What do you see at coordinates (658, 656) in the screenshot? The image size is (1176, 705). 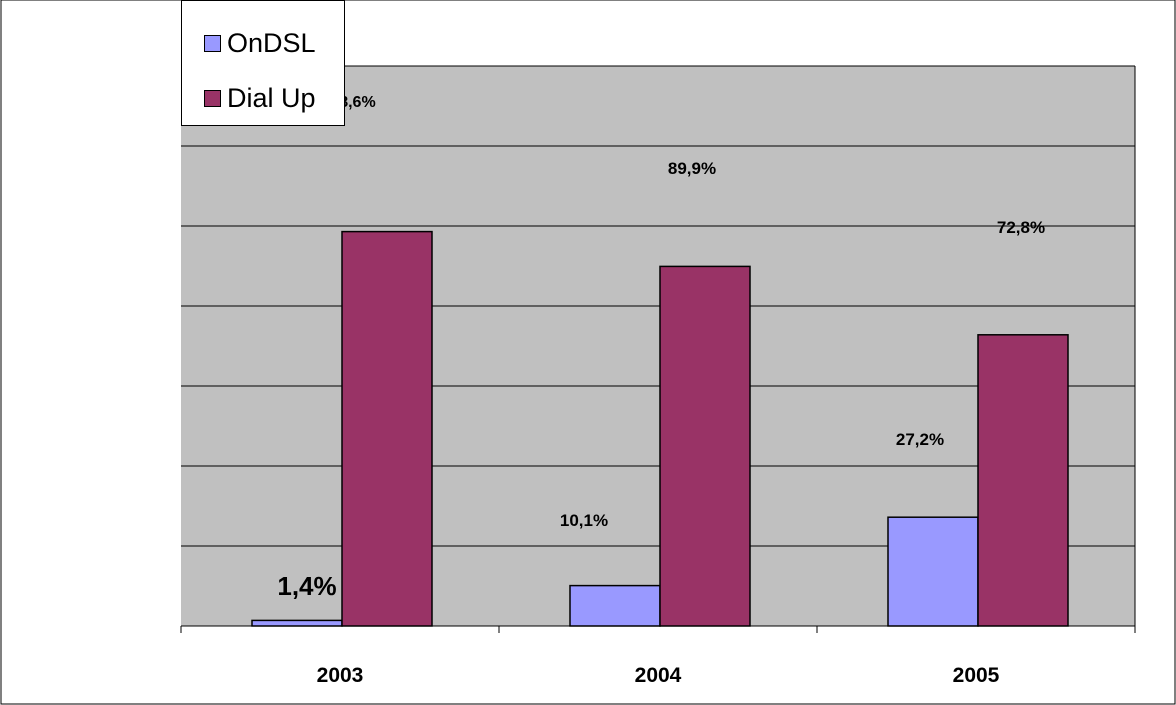 I see `x-axis: 2003 2004 2005` at bounding box center [658, 656].